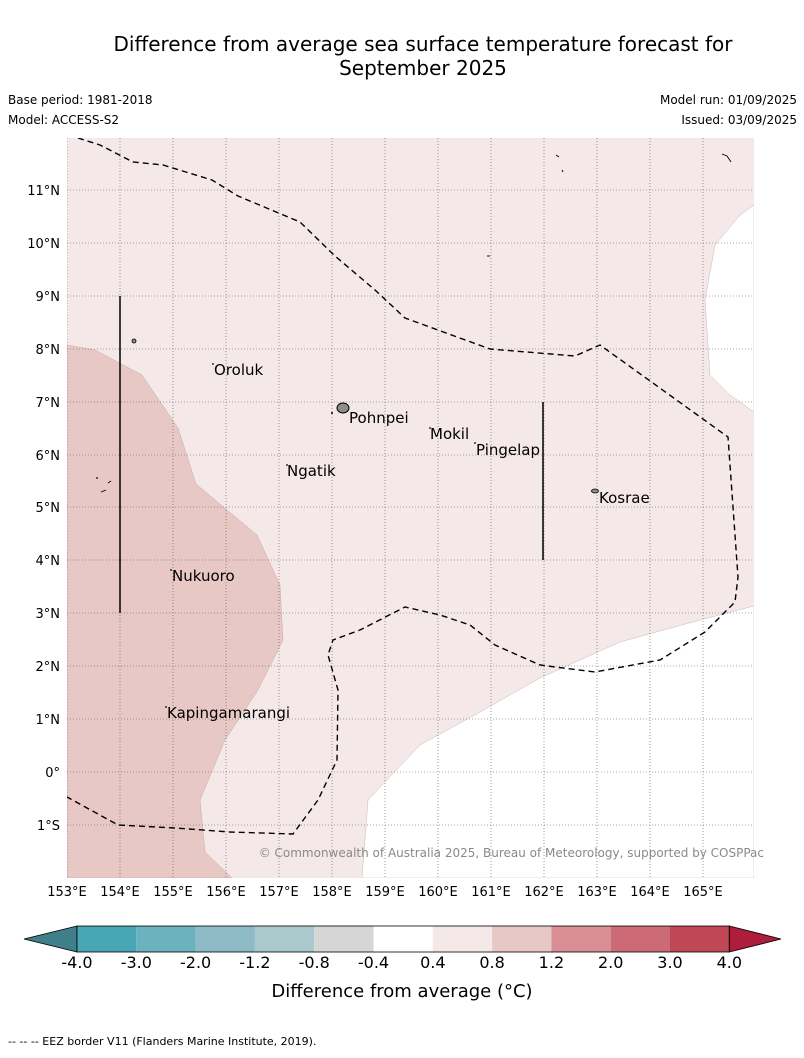 Image resolution: width=804 pixels, height=1058 pixels. I want to click on lon-label: 157°E, so click(279, 892).